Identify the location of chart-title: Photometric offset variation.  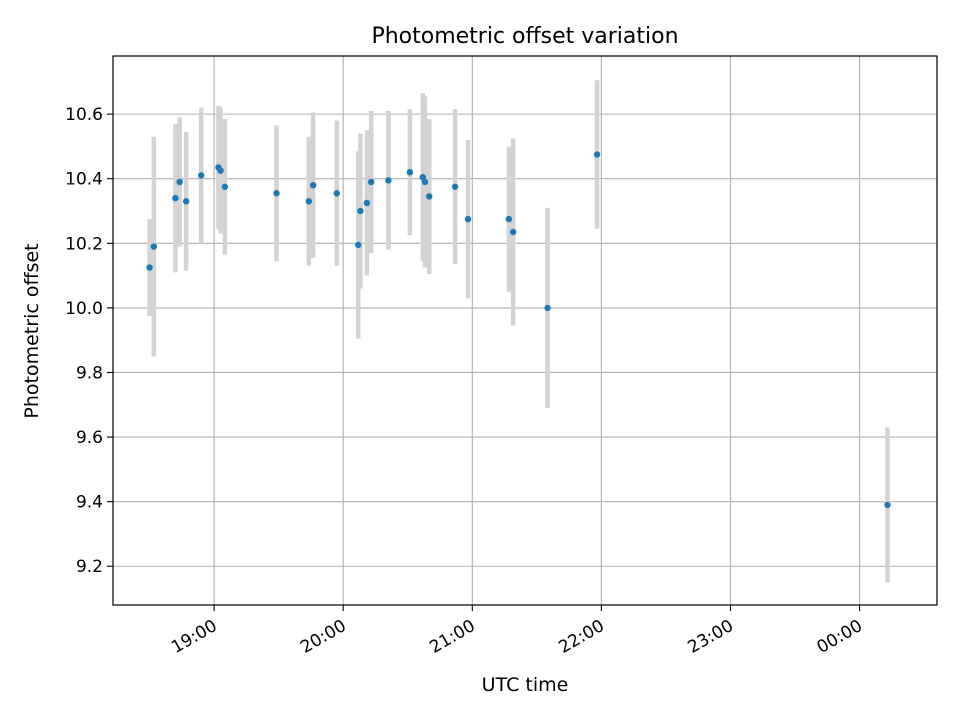
(524, 36).